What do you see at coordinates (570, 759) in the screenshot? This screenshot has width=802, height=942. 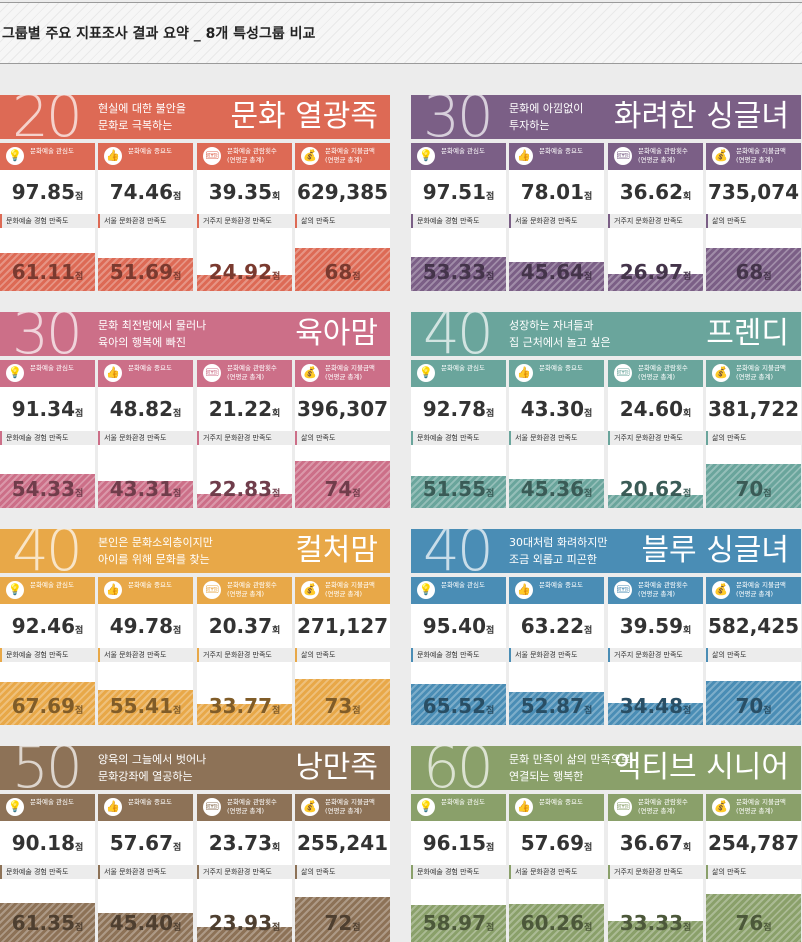 I see `description-line: 문화 만족이 삶의 만족으로` at bounding box center [570, 759].